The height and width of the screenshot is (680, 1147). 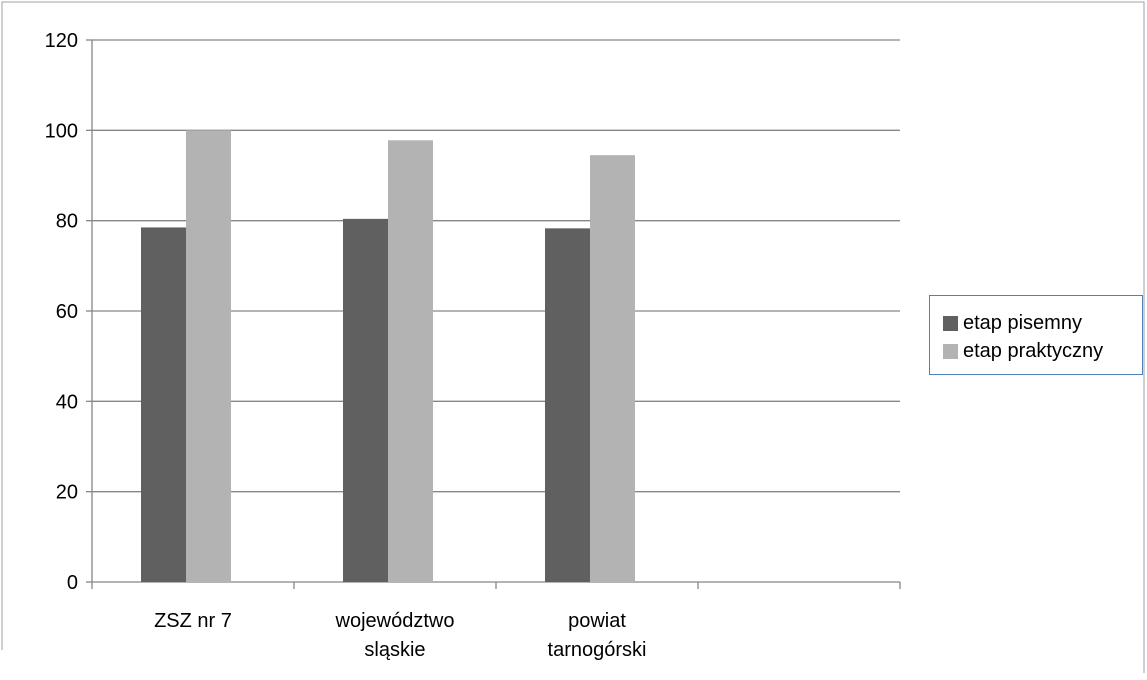 I want to click on legend: etap pisemny etap praktyczny, so click(x=1036, y=335).